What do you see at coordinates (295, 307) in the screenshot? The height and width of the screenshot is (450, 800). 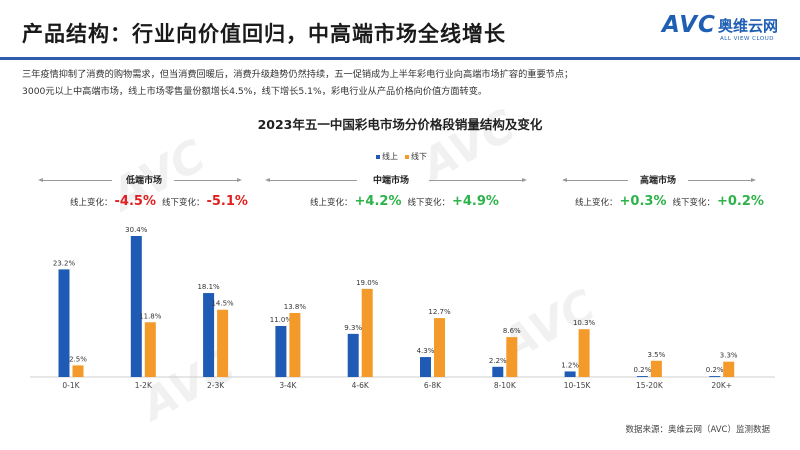 I see `data-label-offline: 13.8%` at bounding box center [295, 307].